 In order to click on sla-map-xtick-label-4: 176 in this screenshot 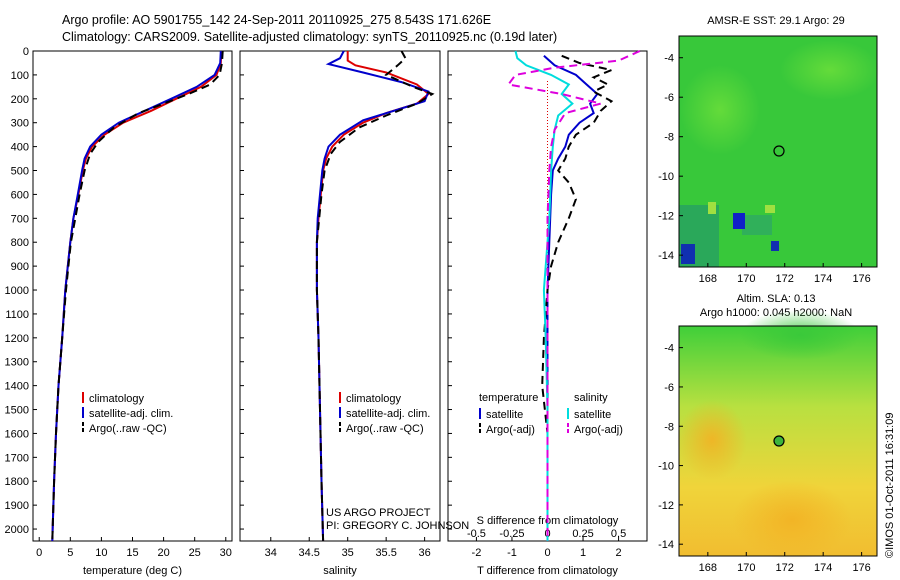, I will do `click(861, 568)`.